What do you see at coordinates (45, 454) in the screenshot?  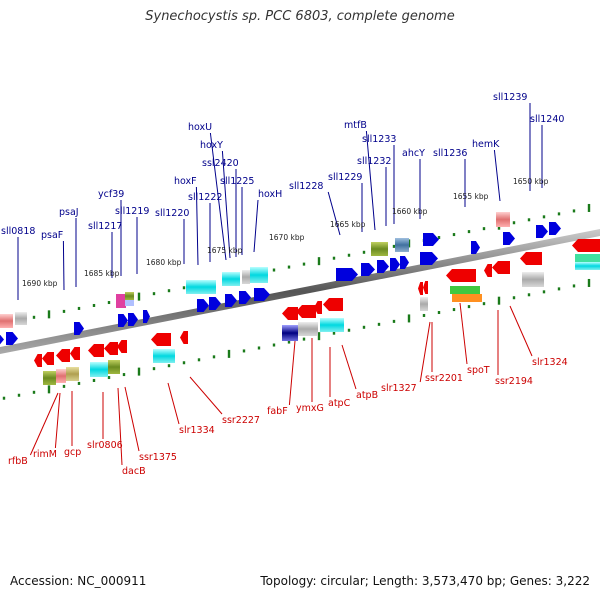 I see `reverse-gene-label: rimM` at bounding box center [45, 454].